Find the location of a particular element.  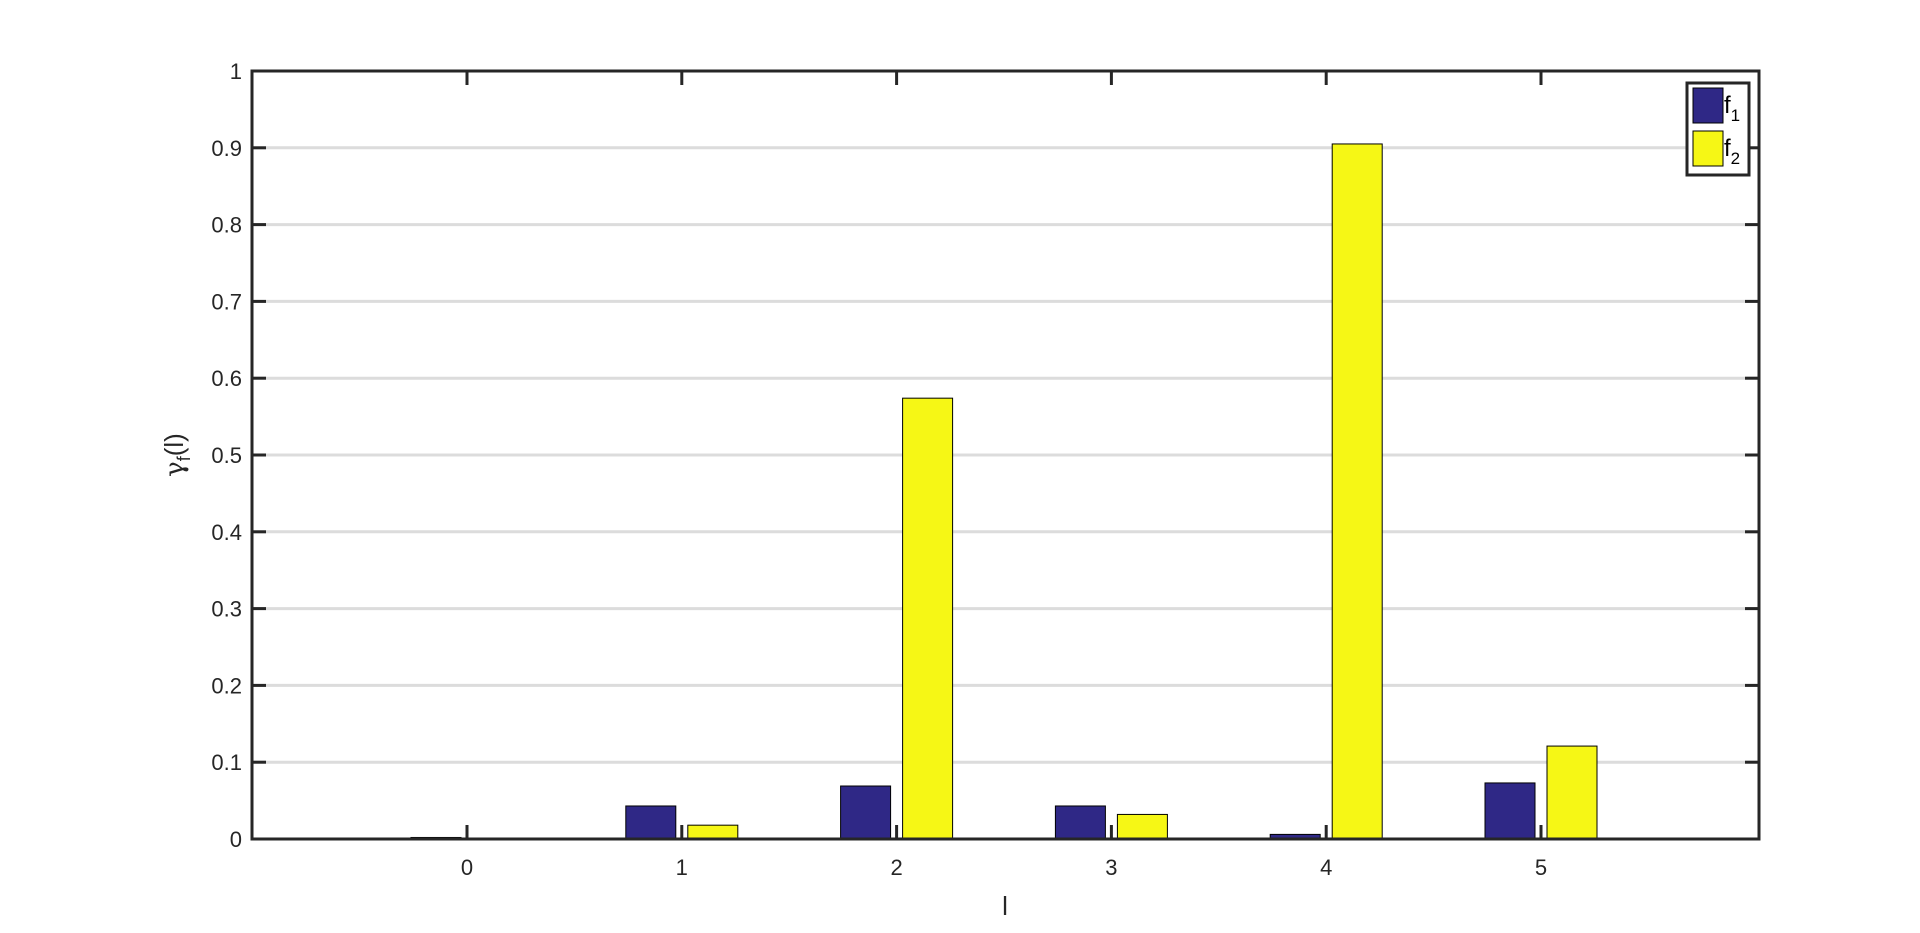

x-tick-label: 4 is located at coordinates (1326, 867).